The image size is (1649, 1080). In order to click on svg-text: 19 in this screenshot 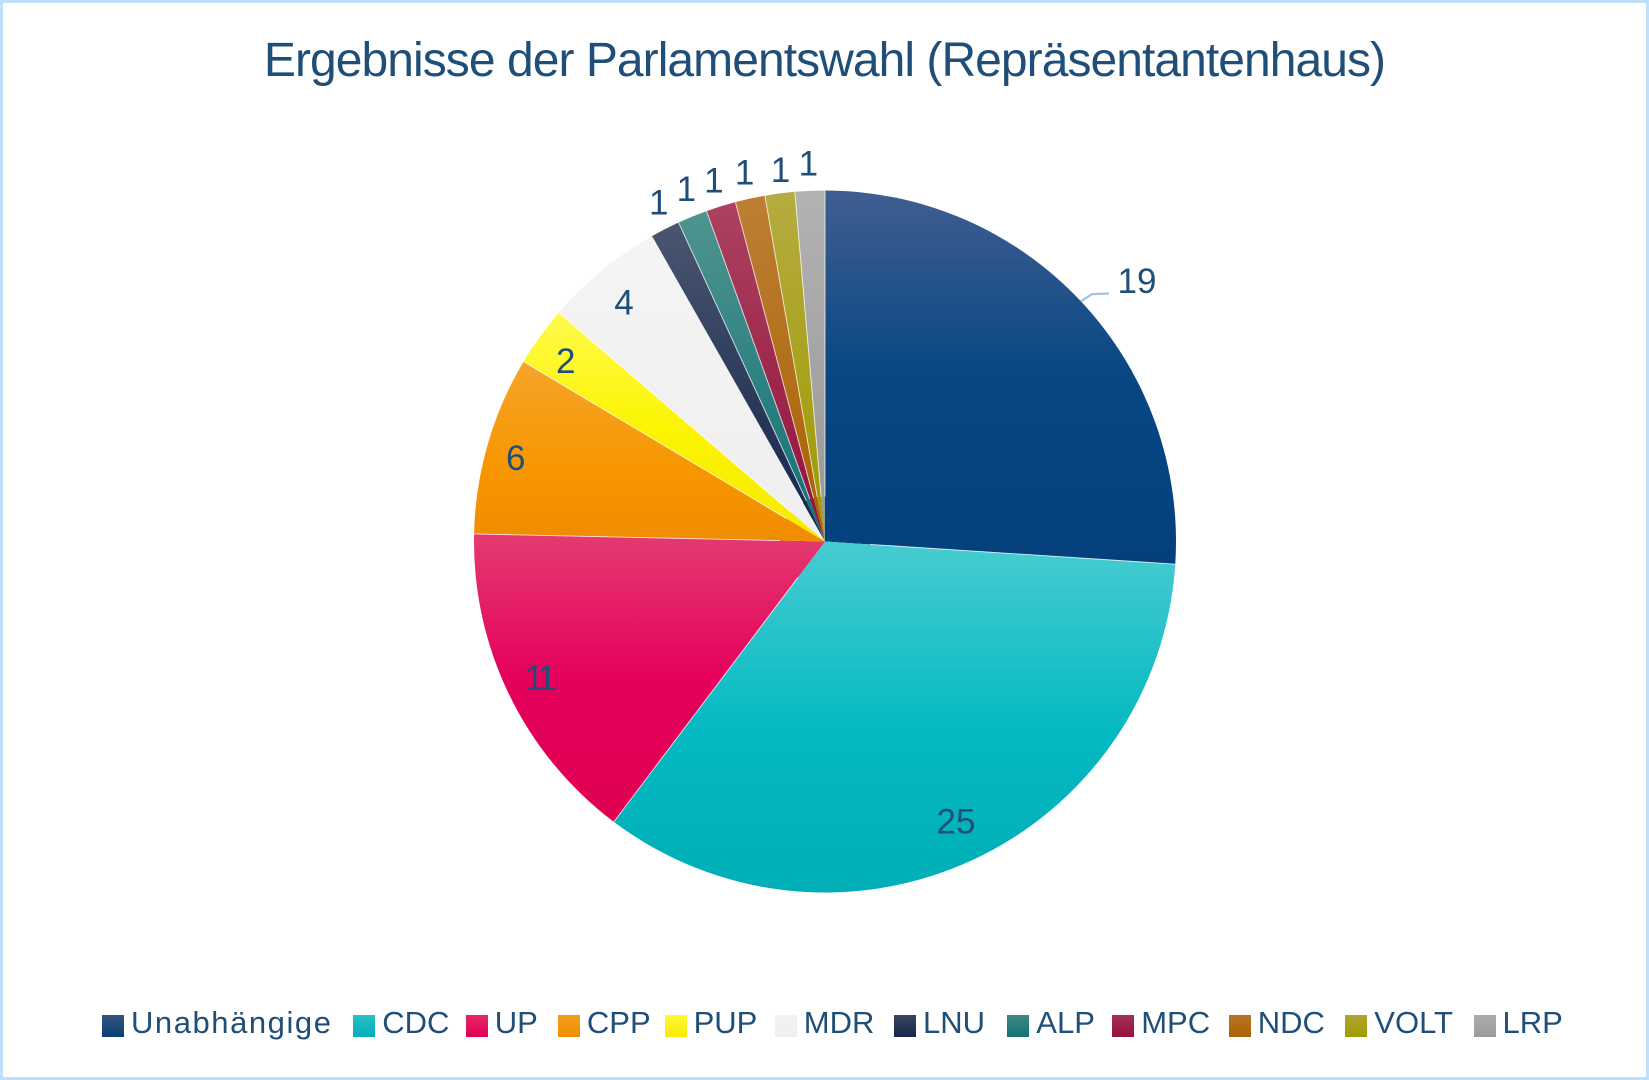, I will do `click(1137, 281)`.